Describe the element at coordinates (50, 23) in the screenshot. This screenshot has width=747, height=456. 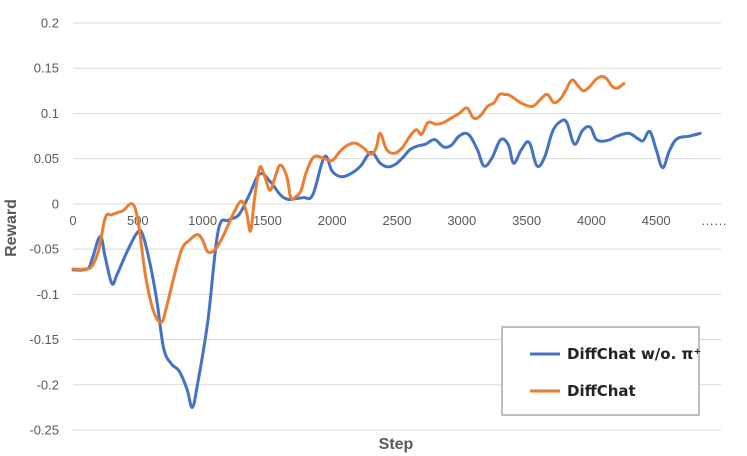
I see `y-tick-label: 0.2` at that location.